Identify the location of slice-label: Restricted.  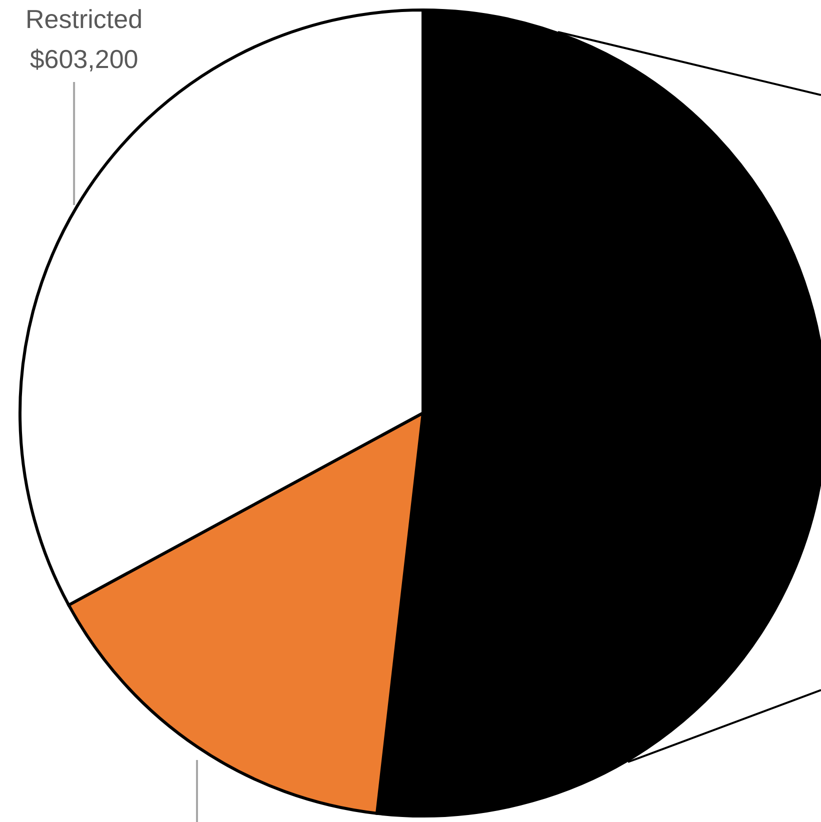
(84, 19).